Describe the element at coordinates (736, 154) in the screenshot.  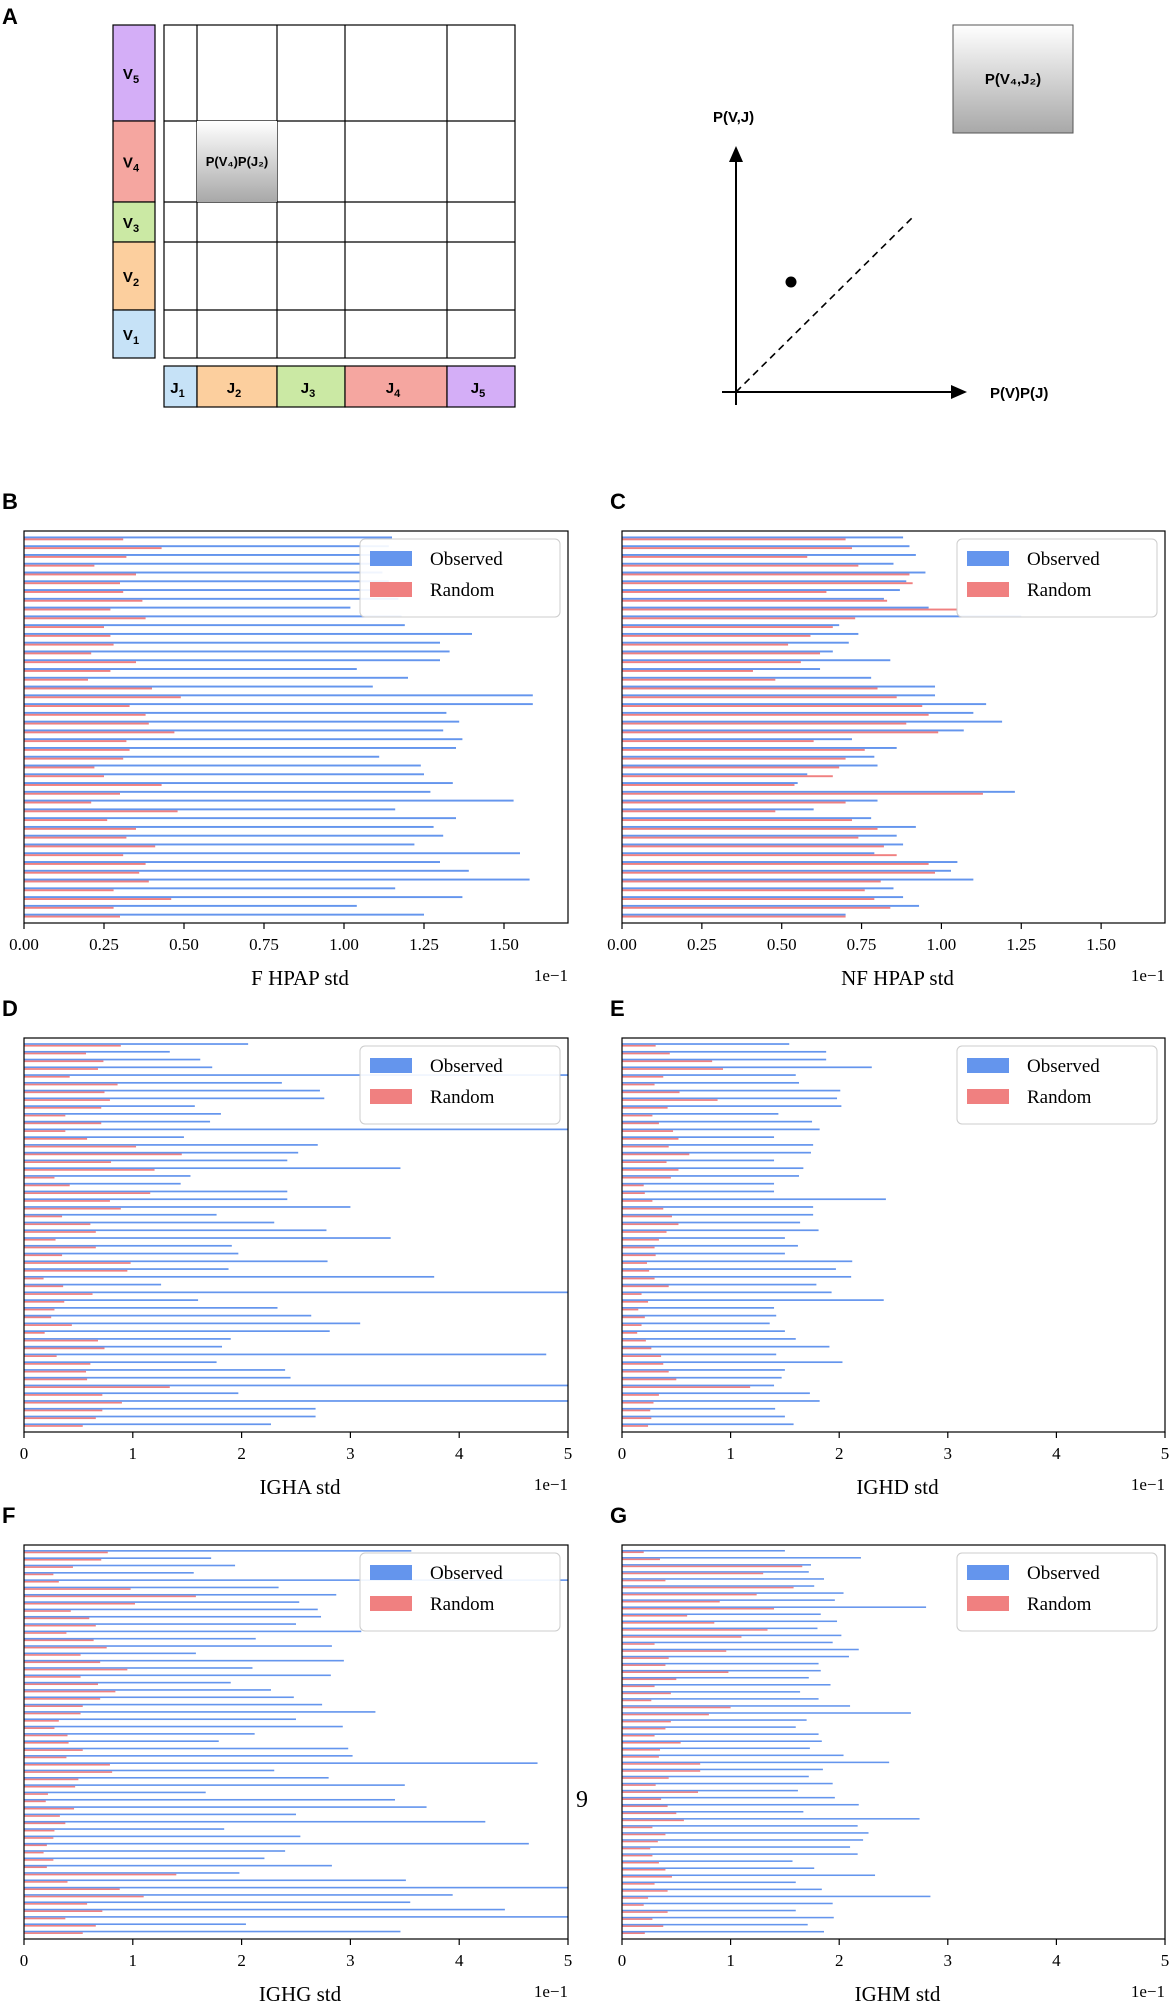
I see `y-axis-arrow` at that location.